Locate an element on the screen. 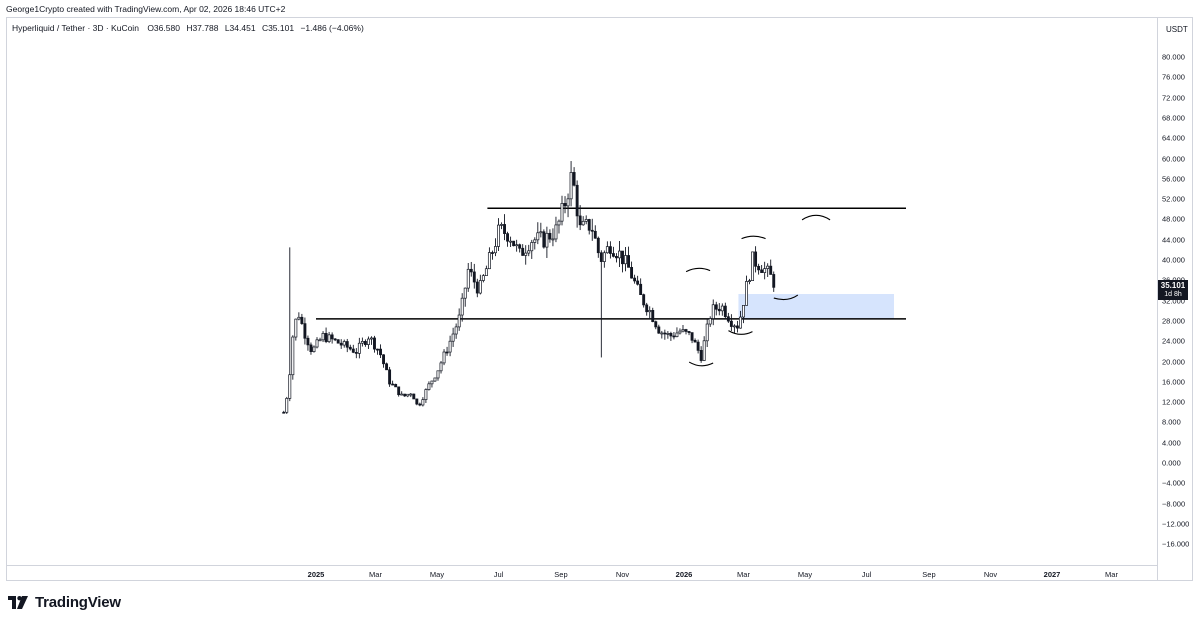 This screenshot has width=1200, height=622. price-tick-label: −4.000 is located at coordinates (1174, 483).